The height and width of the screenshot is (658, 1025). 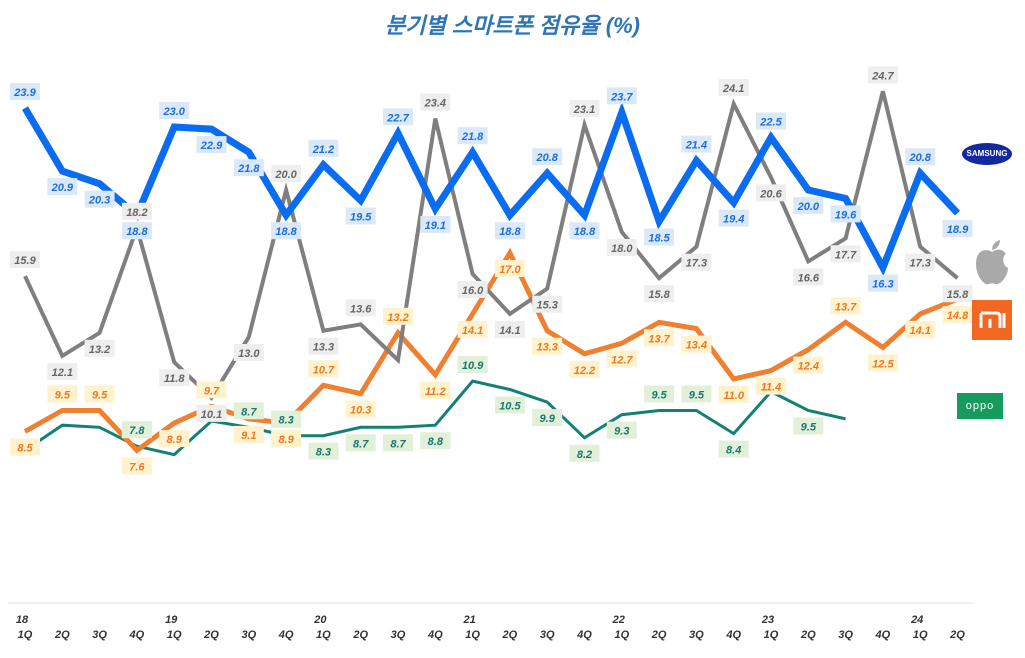 I want to click on data-label-oppo: 8.3, so click(x=323, y=453).